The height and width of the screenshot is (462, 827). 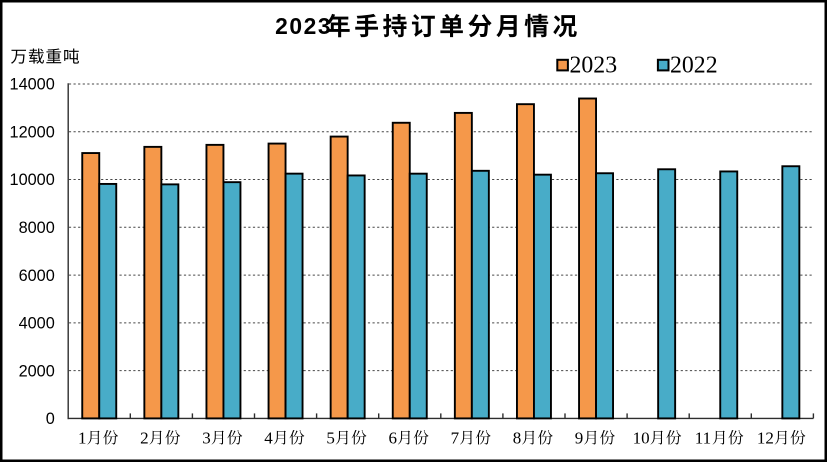 What do you see at coordinates (455, 438) in the screenshot?
I see `svg-text: 7` at bounding box center [455, 438].